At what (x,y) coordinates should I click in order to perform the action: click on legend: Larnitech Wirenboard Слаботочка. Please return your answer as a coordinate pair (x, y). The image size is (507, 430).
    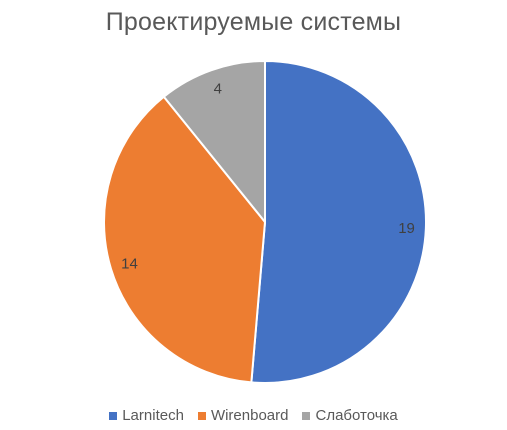
    Looking at the image, I should click on (253, 415).